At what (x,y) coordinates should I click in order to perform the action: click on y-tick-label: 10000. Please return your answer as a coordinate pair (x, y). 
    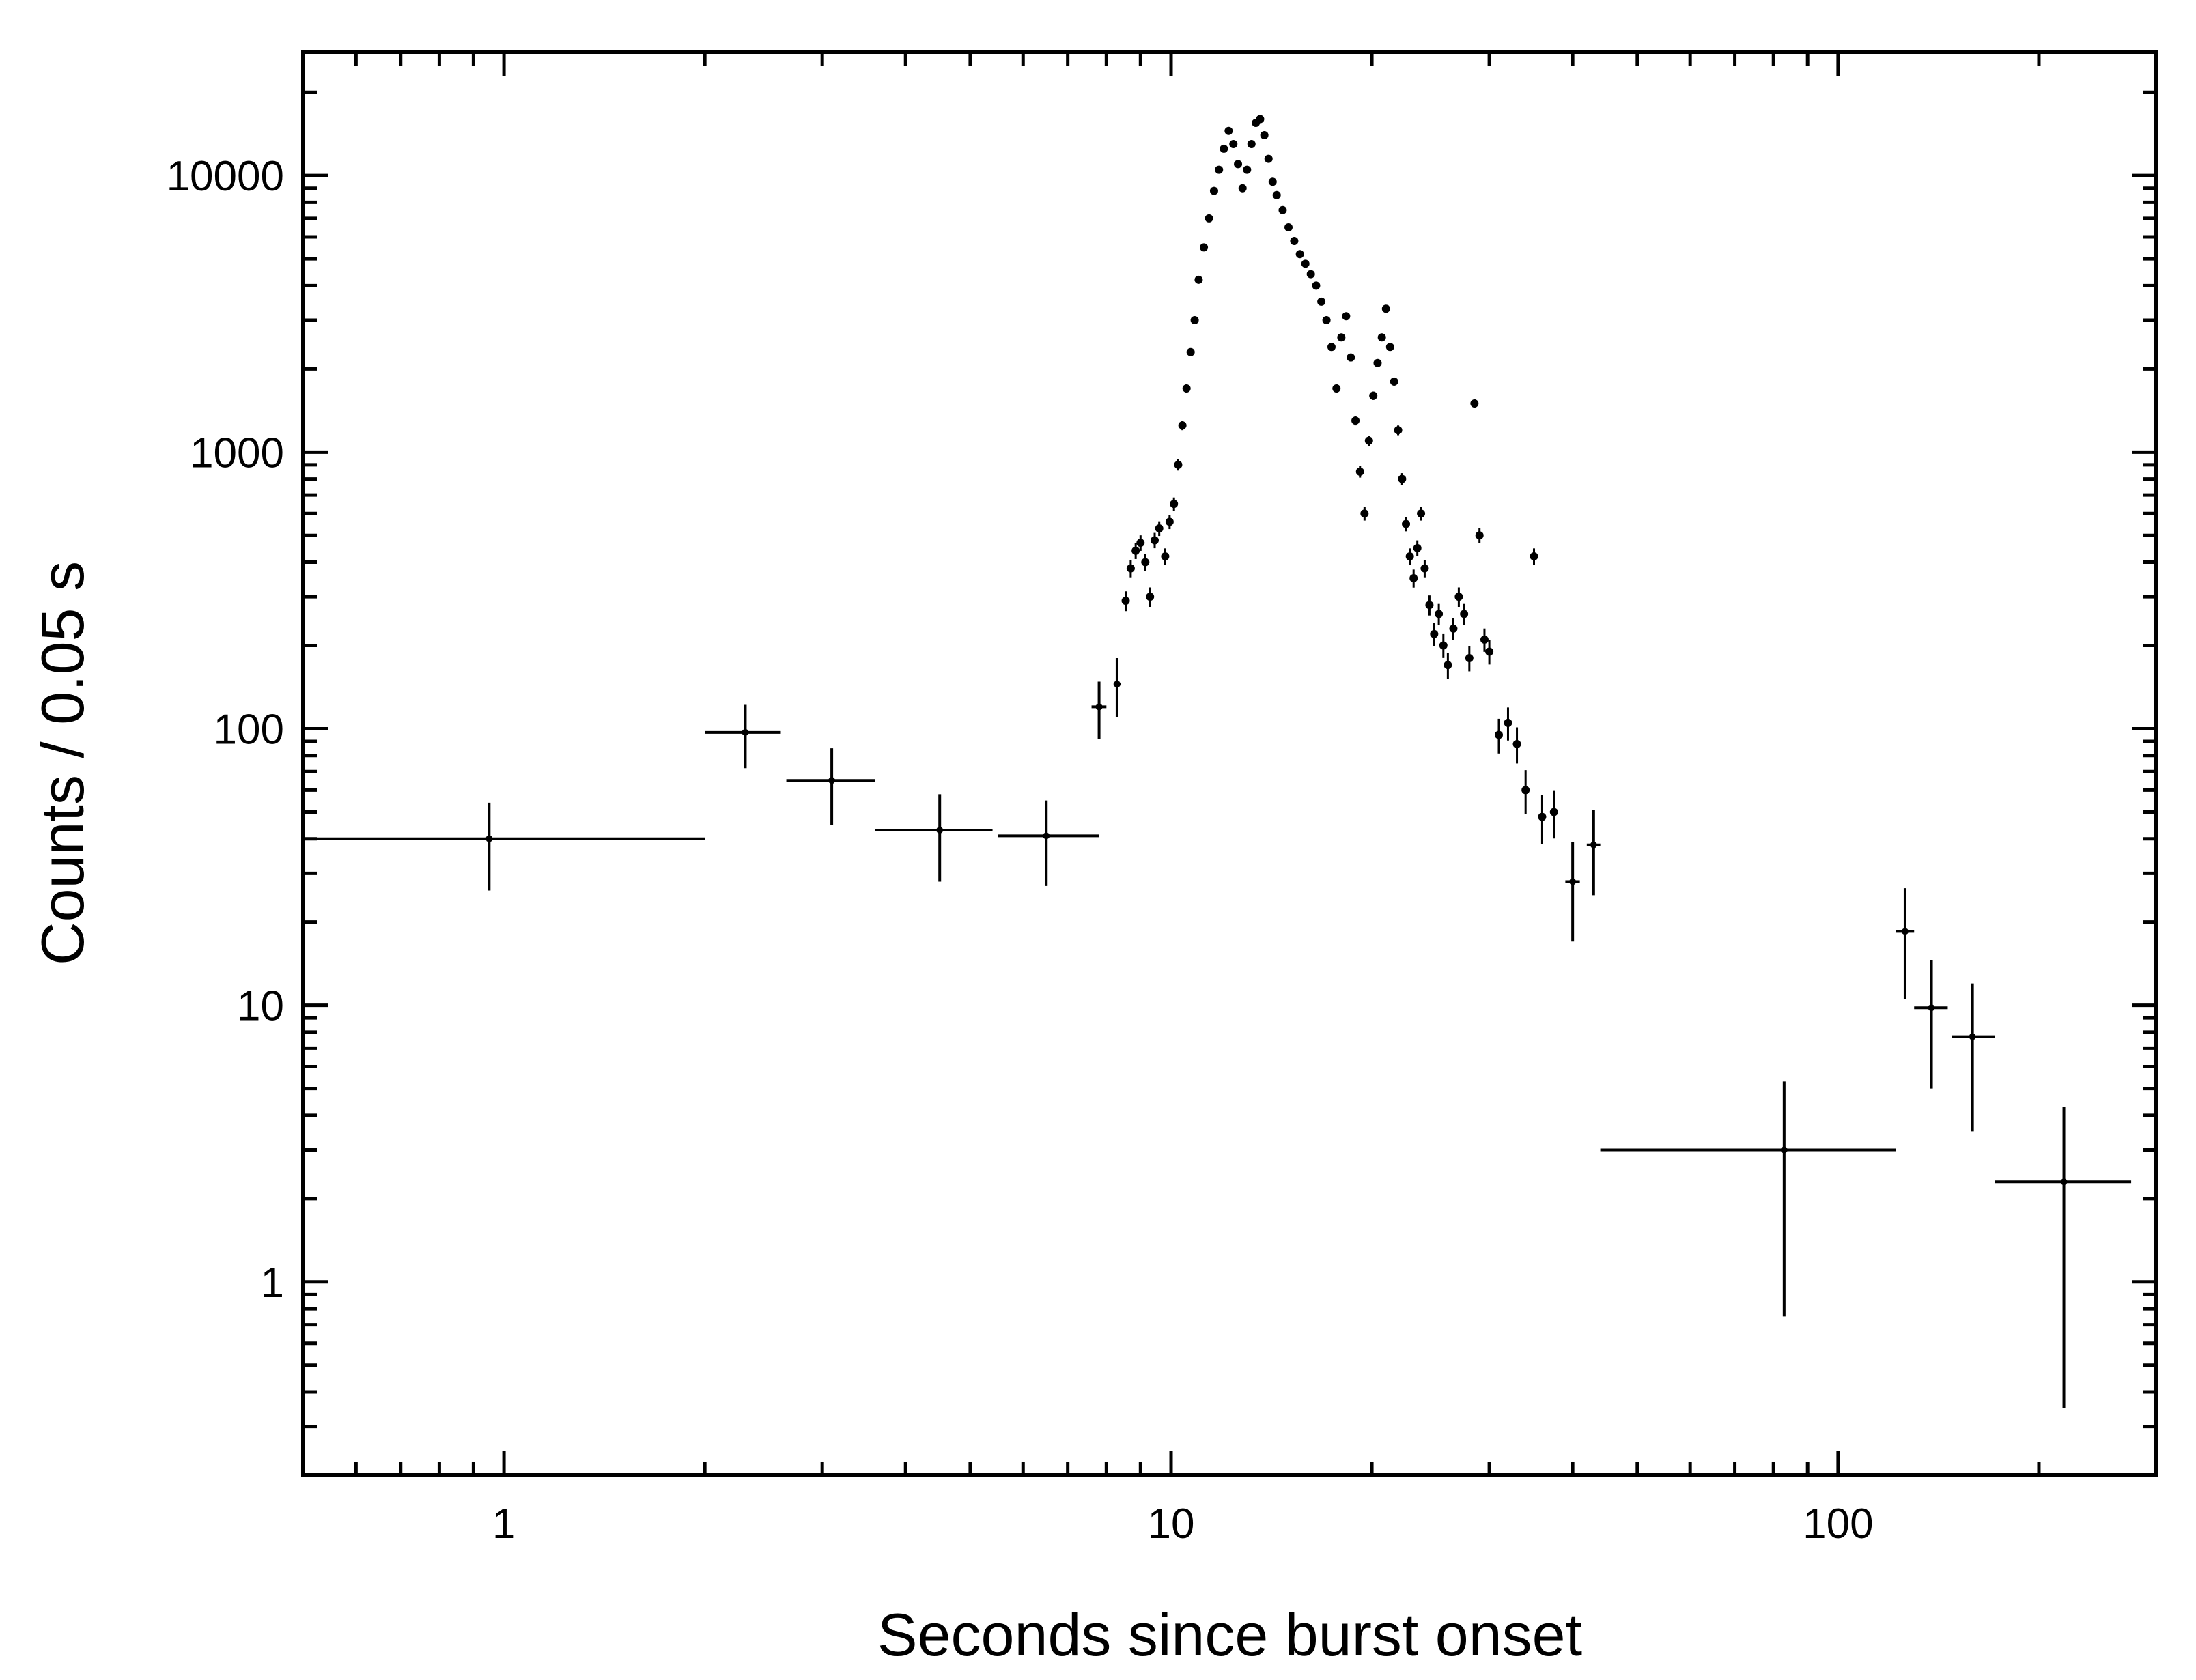
    Looking at the image, I should click on (225, 176).